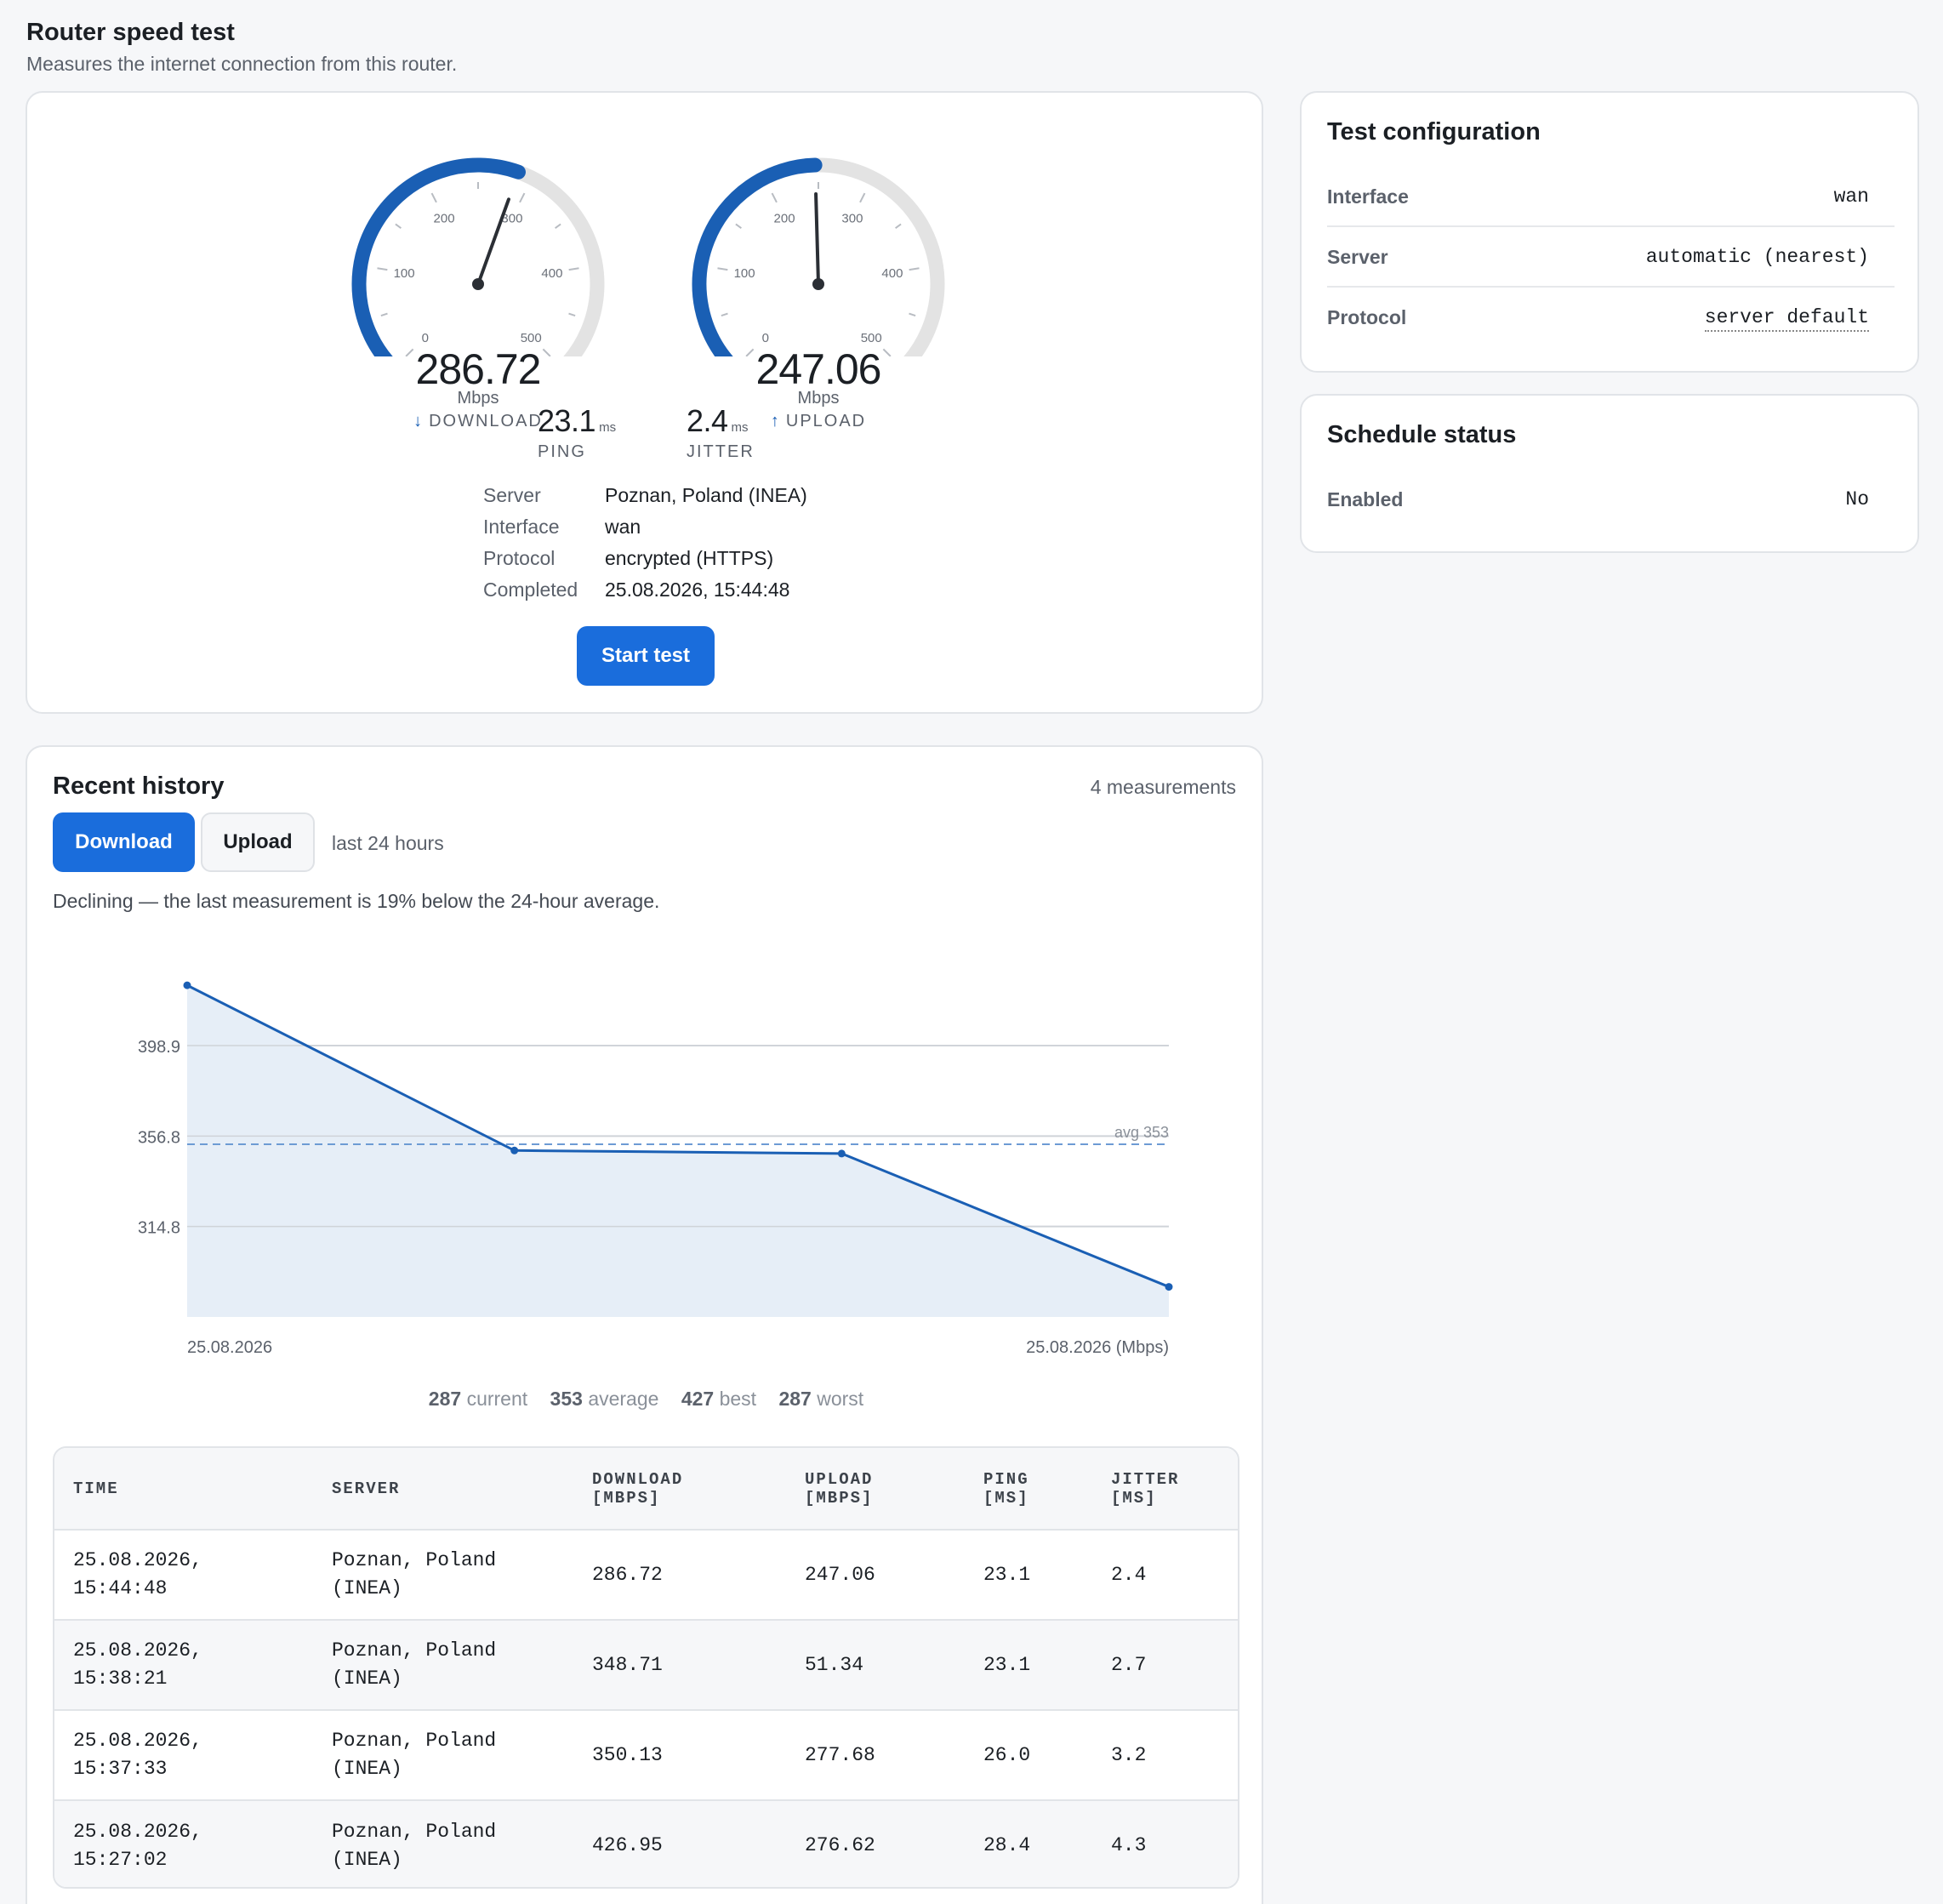 The width and height of the screenshot is (1943, 1904). Describe the element at coordinates (130, 33) in the screenshot. I see `page-title: Router speed test` at that location.